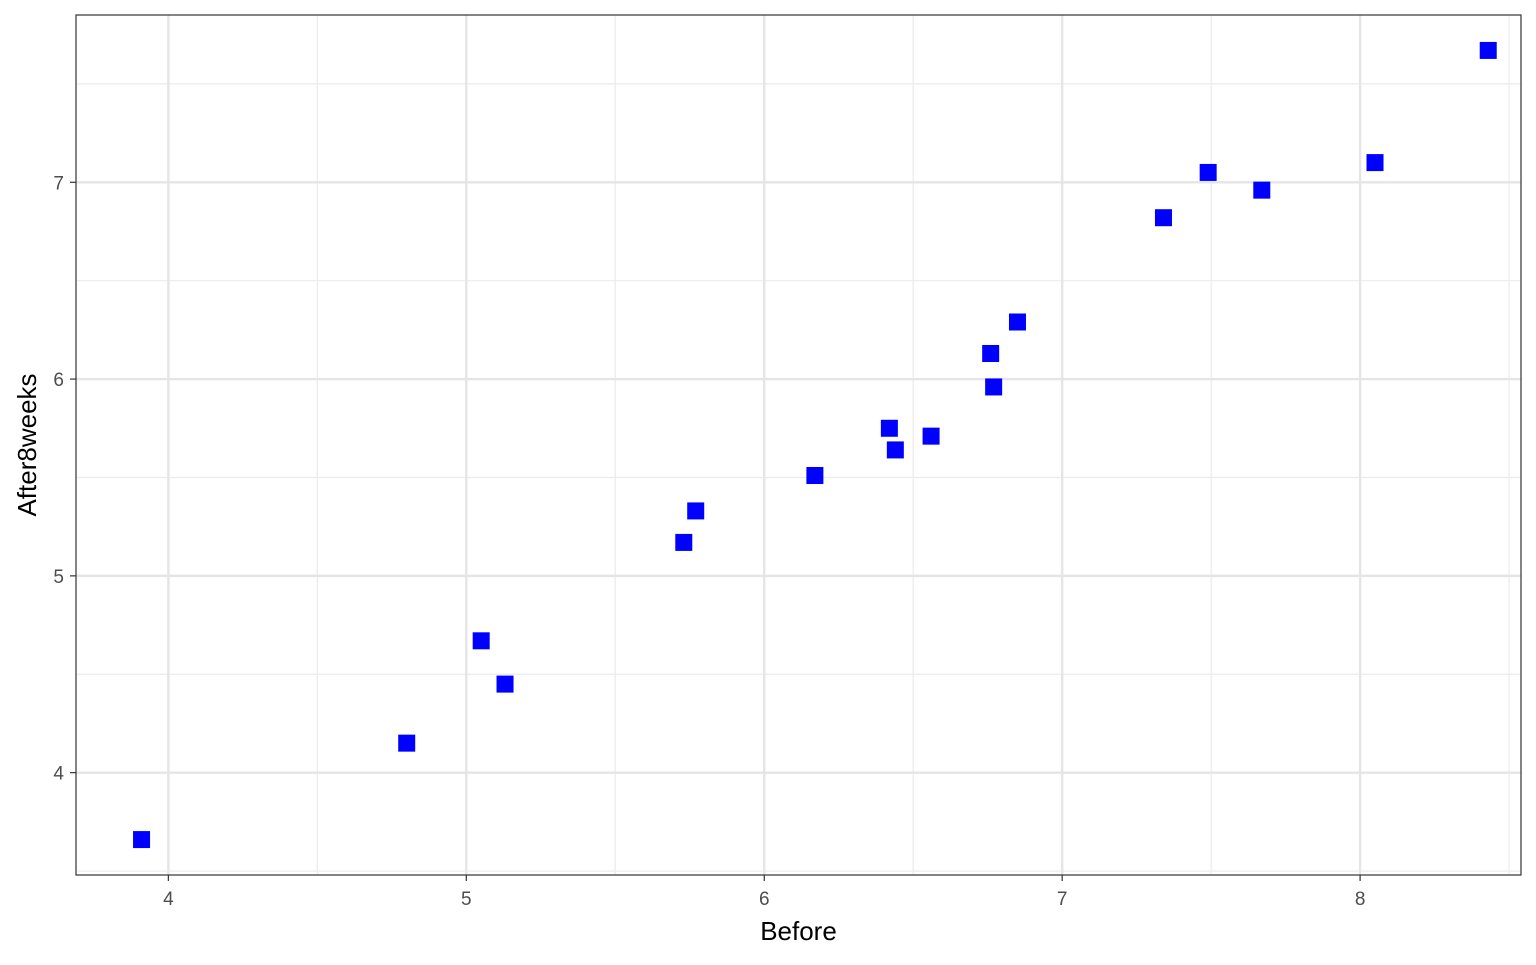  Describe the element at coordinates (58, 380) in the screenshot. I see `y-tick-label: 6` at that location.